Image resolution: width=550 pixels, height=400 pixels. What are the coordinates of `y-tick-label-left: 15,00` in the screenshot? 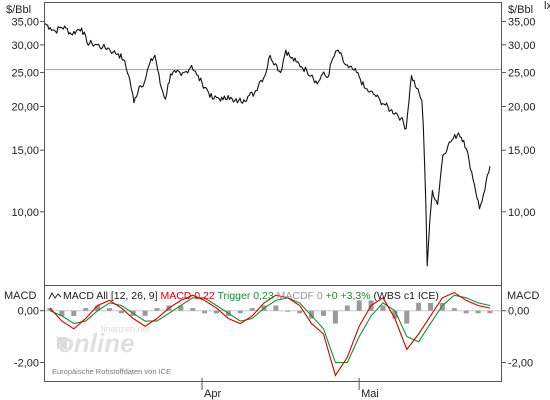 It's located at (25, 151).